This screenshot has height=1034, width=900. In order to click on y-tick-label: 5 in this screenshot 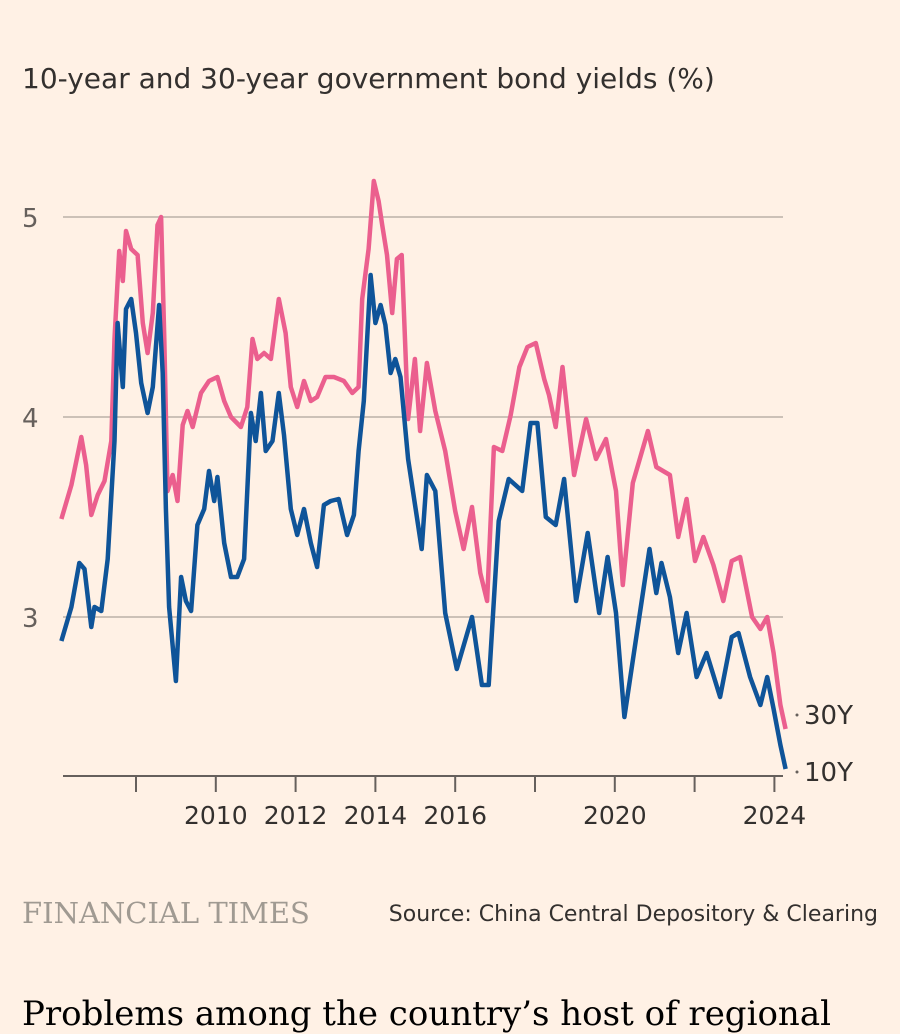, I will do `click(30, 219)`.